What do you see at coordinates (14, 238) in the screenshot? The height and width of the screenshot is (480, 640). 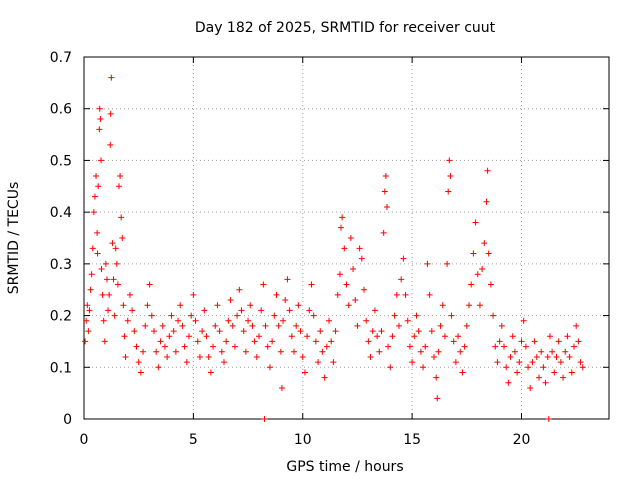 I see `y-axis-title: SRMTID / TECUs` at bounding box center [14, 238].